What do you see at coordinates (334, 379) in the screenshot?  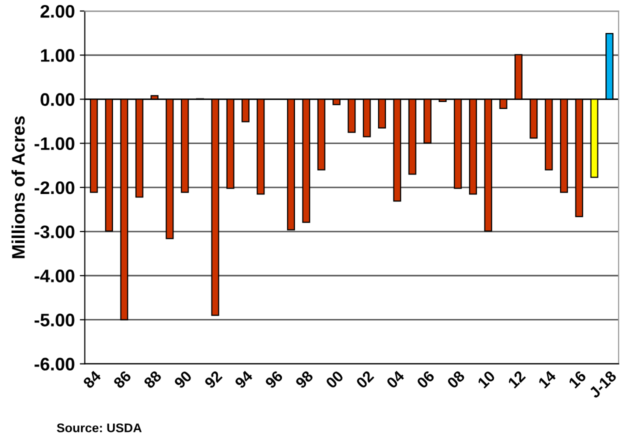 I see `x-tick-label: 00` at bounding box center [334, 379].